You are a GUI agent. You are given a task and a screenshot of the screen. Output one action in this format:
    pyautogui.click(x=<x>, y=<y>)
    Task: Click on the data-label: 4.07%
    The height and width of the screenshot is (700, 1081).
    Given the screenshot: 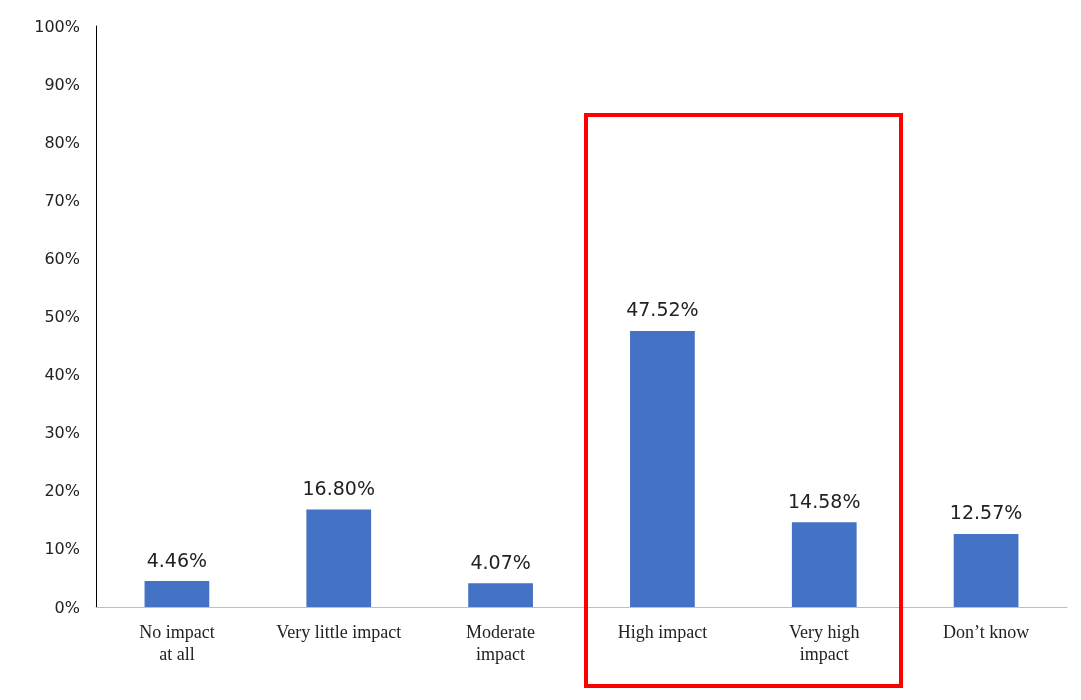 What is the action you would take?
    pyautogui.click(x=500, y=561)
    